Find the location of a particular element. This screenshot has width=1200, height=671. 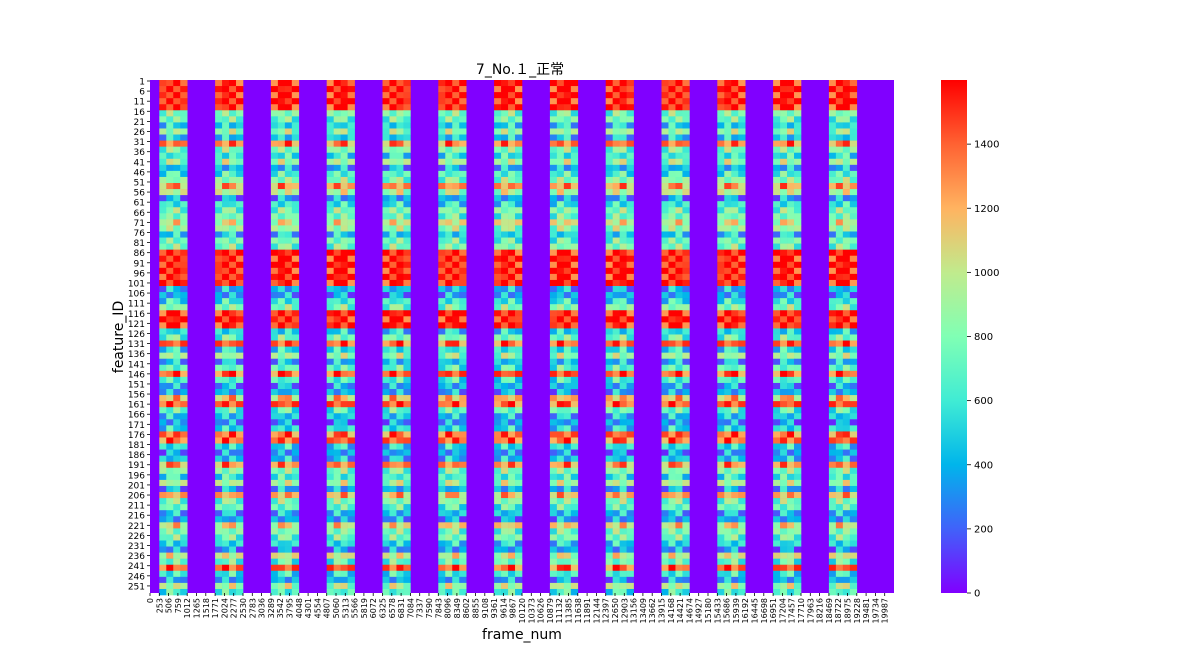

x-tick-label: 17204 is located at coordinates (782, 610).